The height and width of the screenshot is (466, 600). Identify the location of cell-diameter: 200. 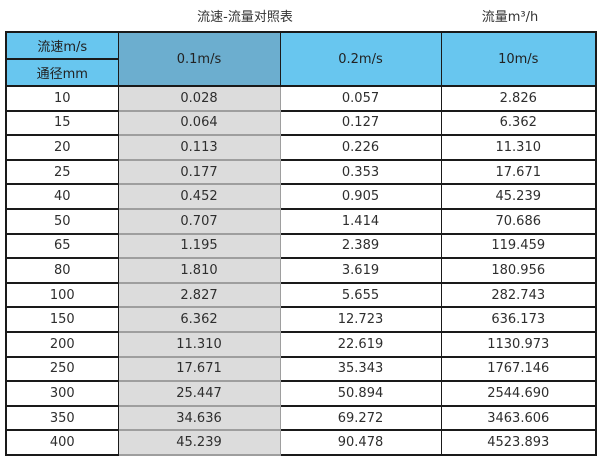
(62, 344).